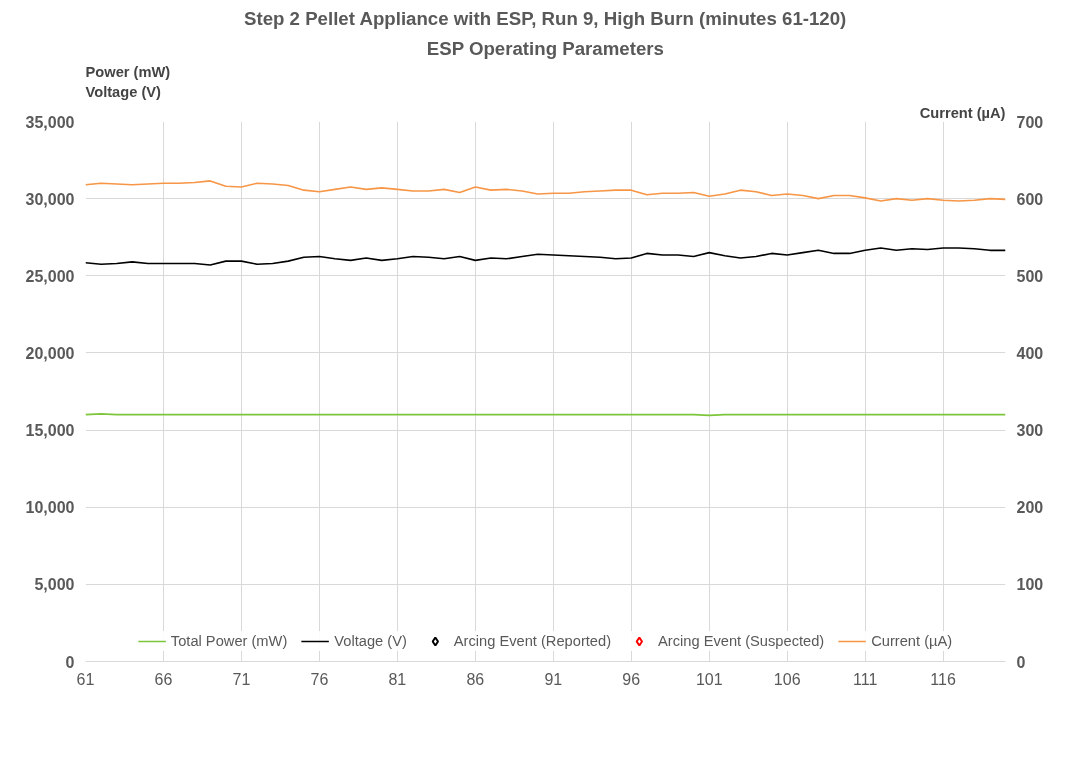 Image resolution: width=1080 pixels, height=779 pixels. Describe the element at coordinates (545, 48) in the screenshot. I see `chart-subtitle: ESP Operating Parameters` at that location.